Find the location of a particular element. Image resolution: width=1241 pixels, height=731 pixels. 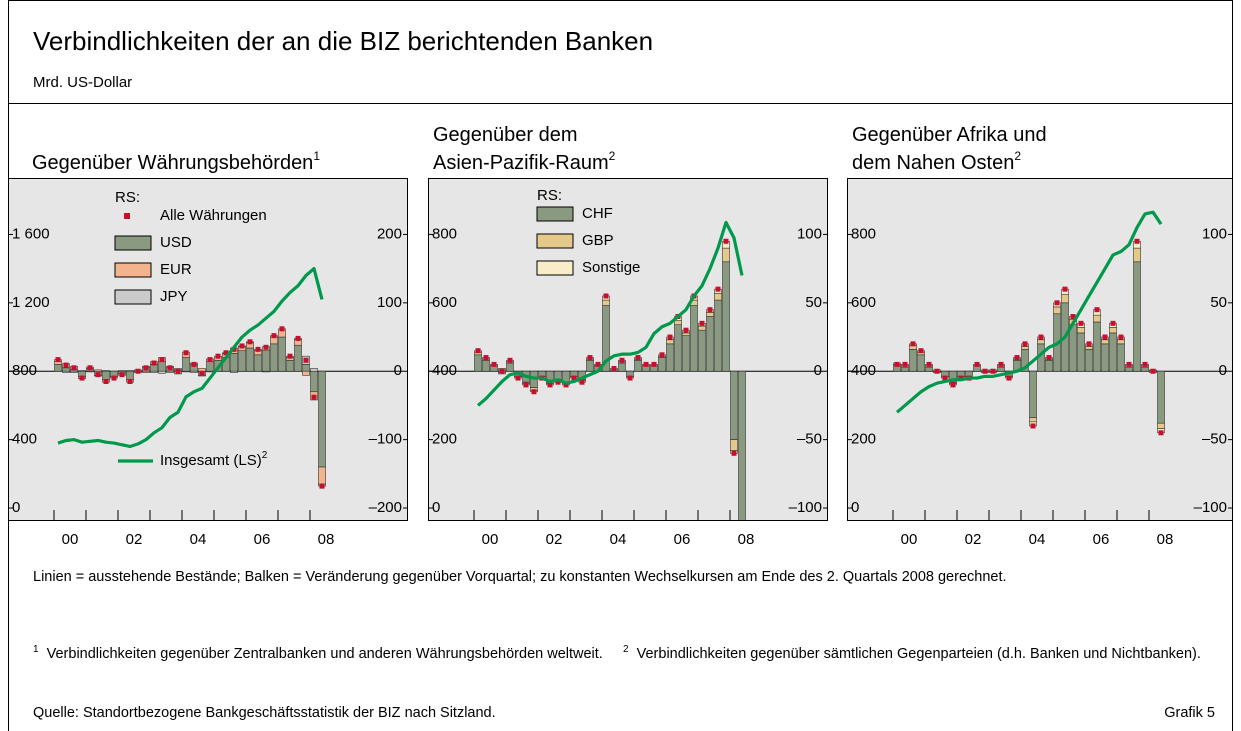

panel-title: dem Nahen Osten2 is located at coordinates (936, 161).